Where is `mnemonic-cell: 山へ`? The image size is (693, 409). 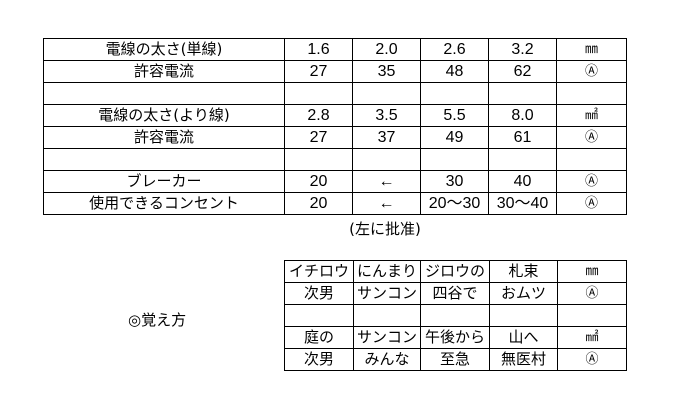
mnemonic-cell: 山へ is located at coordinates (523, 337).